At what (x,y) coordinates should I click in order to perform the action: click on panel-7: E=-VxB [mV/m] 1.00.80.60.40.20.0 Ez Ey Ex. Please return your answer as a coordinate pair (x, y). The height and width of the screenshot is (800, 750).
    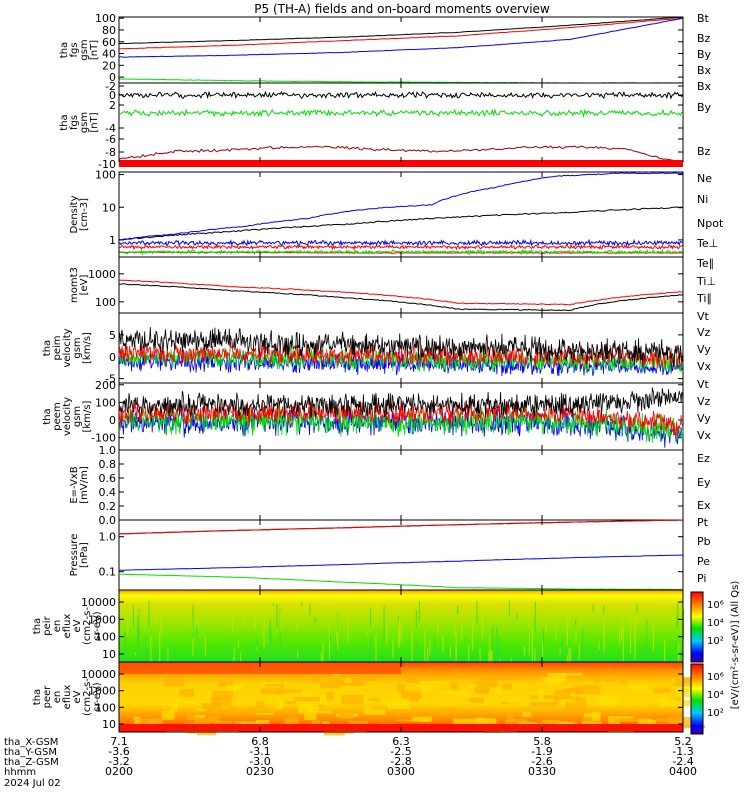
    Looking at the image, I should click on (390, 485).